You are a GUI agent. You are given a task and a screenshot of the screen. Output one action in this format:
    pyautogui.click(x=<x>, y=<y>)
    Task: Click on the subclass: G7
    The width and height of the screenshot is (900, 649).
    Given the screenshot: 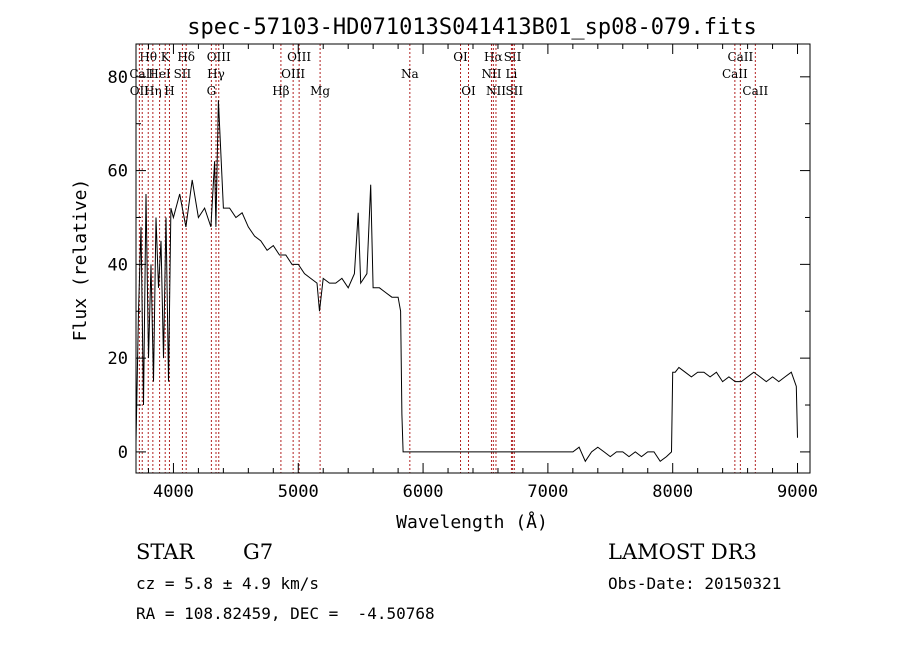 What is the action you would take?
    pyautogui.click(x=258, y=552)
    